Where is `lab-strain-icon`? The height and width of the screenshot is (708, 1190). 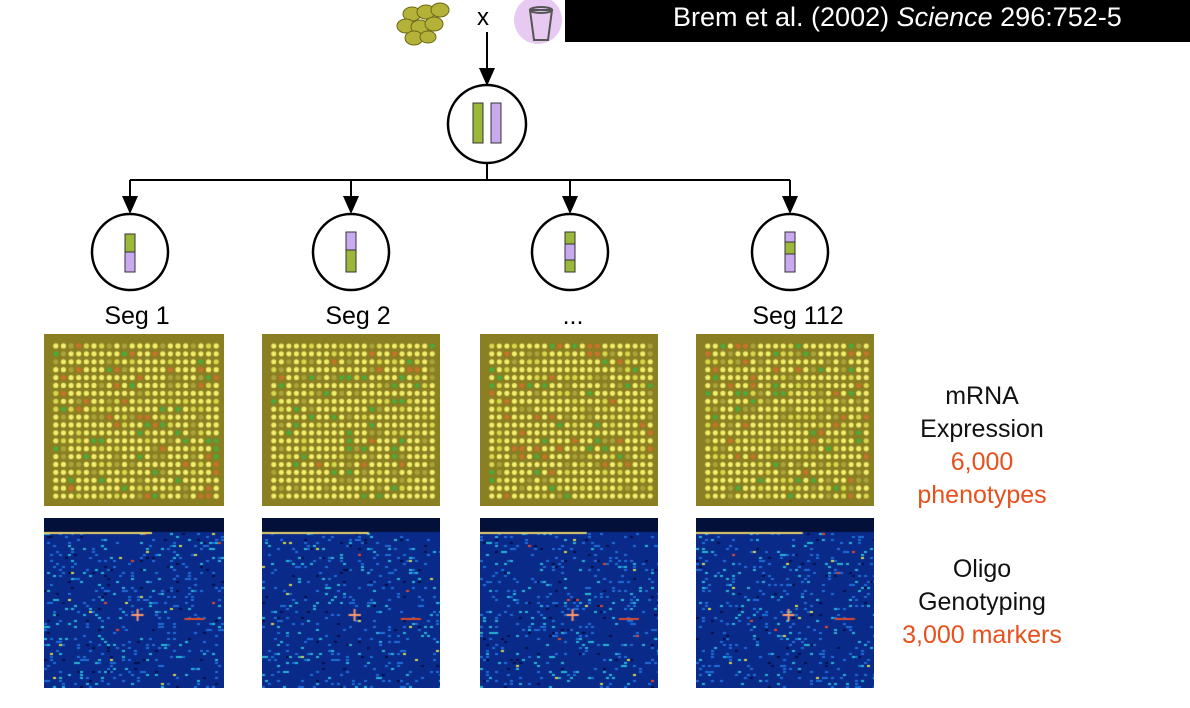
lab-strain-icon is located at coordinates (538, 22).